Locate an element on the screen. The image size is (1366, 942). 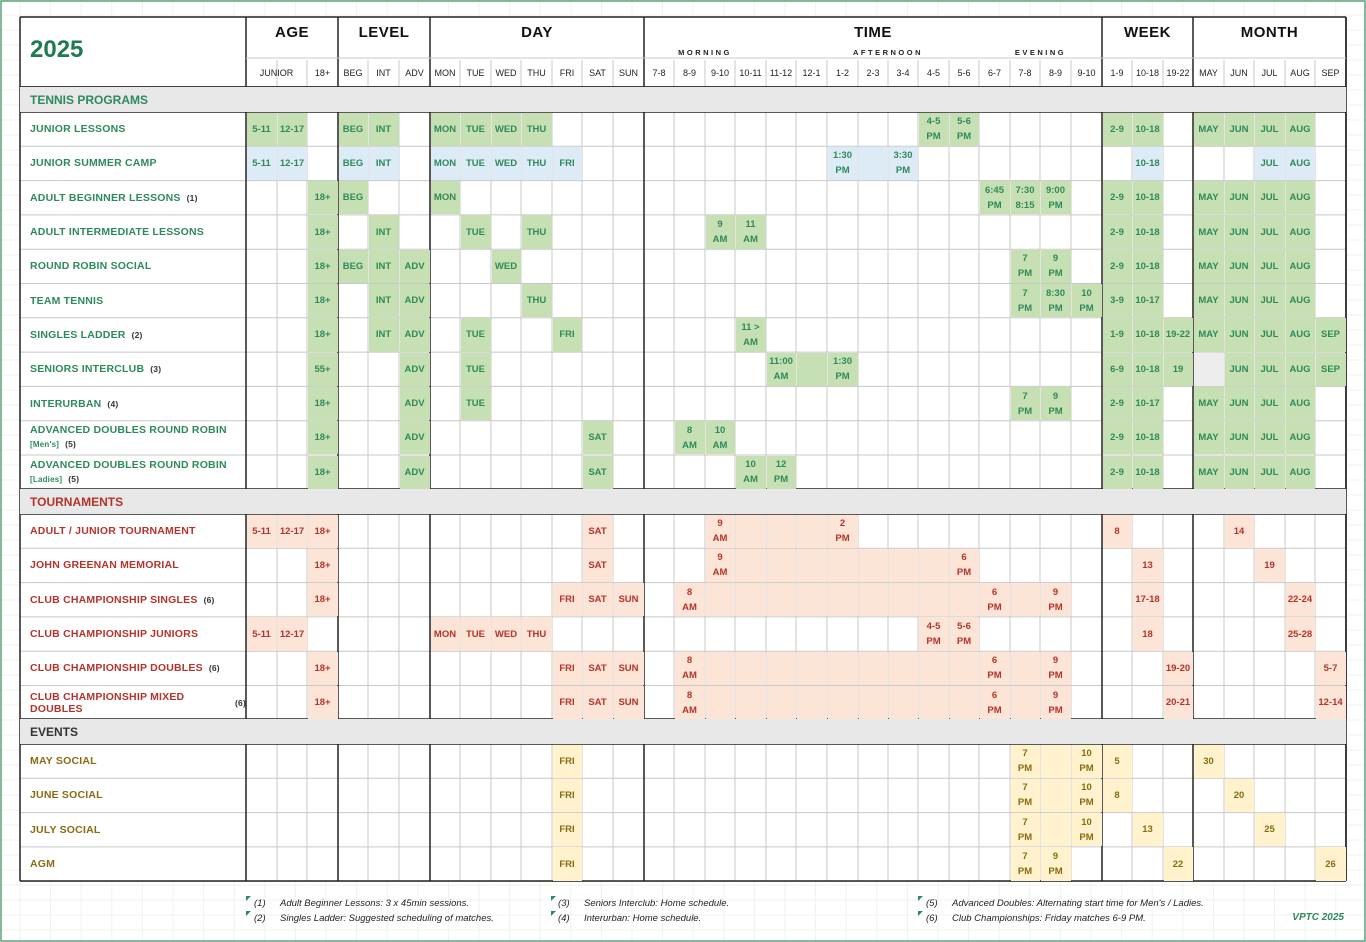
group-header-week: WEEK is located at coordinates (1147, 32).